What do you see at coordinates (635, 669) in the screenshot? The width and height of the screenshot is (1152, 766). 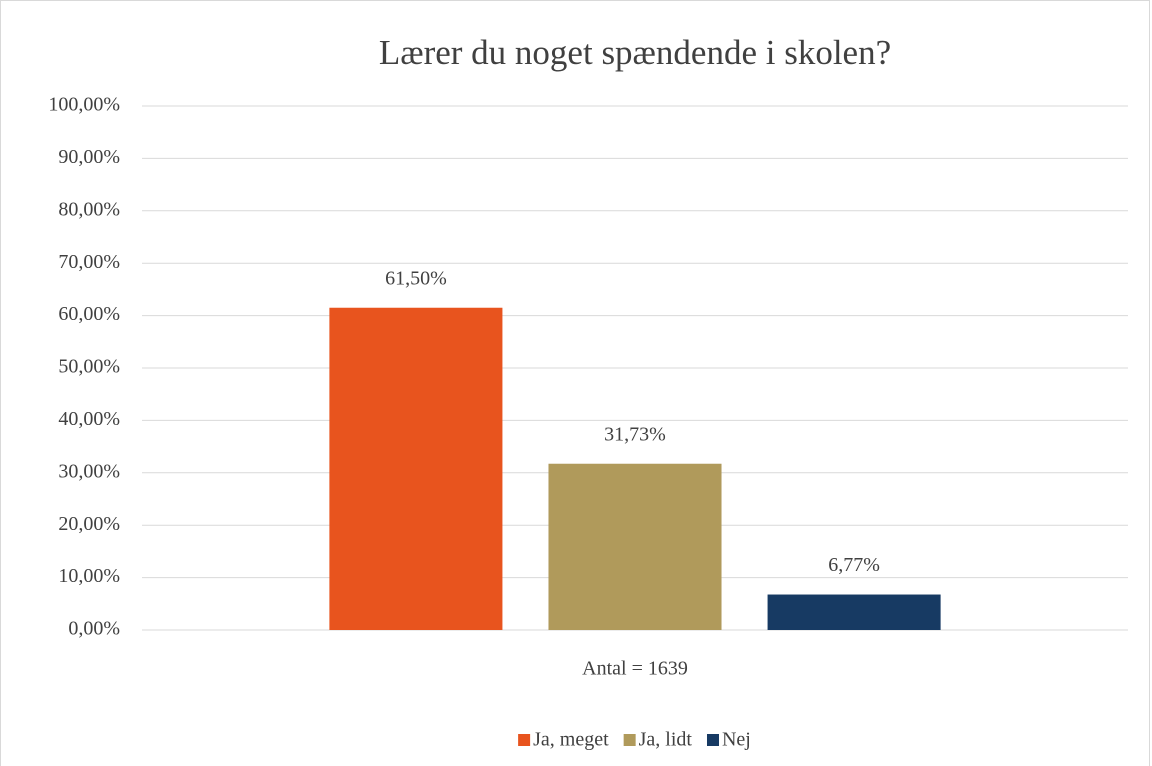 I see `x-tick-label: Antal = 1639` at bounding box center [635, 669].